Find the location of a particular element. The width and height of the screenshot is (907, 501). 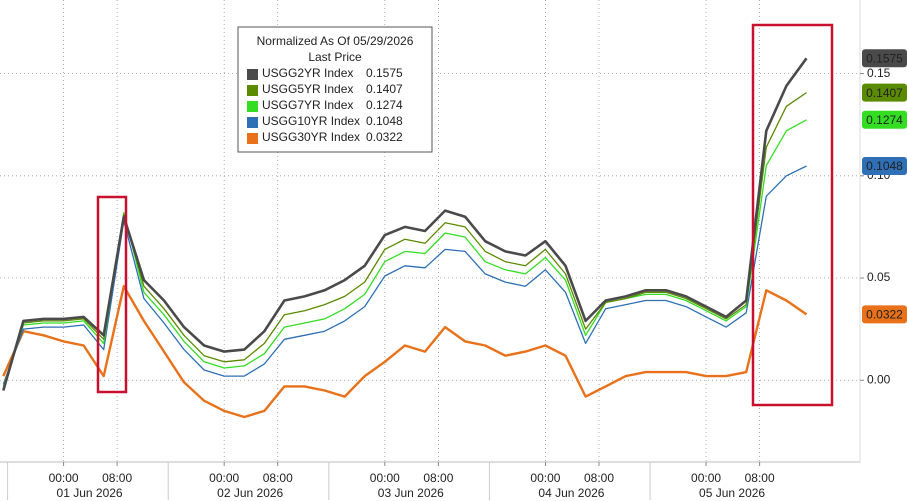

legend-title: Normalized As Of 05/29/2026 is located at coordinates (335, 41).